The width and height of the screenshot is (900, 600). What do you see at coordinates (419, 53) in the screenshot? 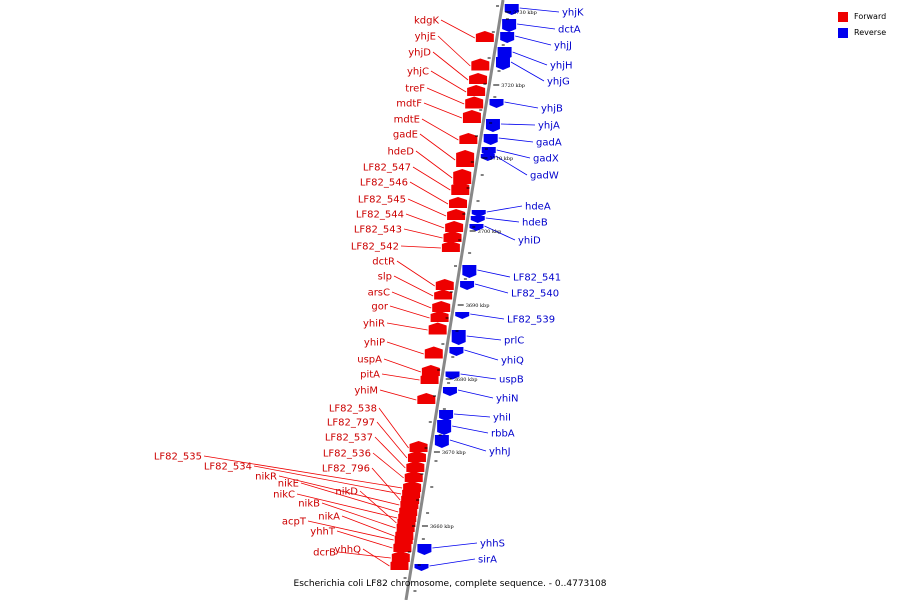
I see `forward-gene-label: yhjD` at bounding box center [419, 53].